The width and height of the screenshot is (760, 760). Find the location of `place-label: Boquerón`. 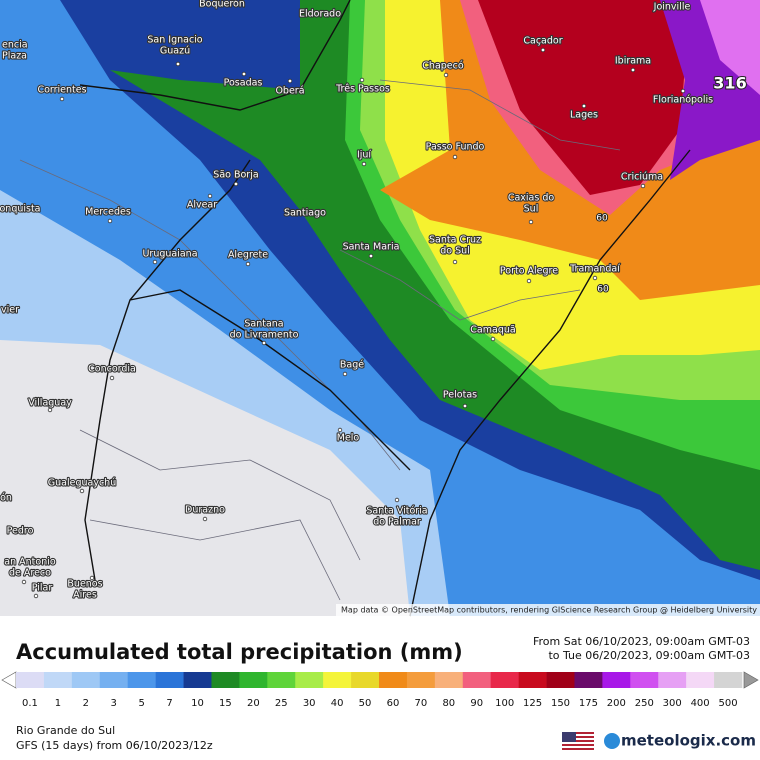

place-label: Boquerón is located at coordinates (222, 5).